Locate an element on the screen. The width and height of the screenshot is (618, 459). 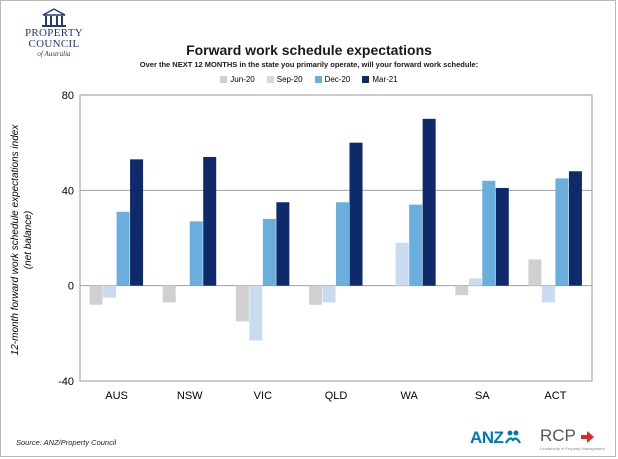
legend-item-dec-20: Dec-20 is located at coordinates (332, 79).